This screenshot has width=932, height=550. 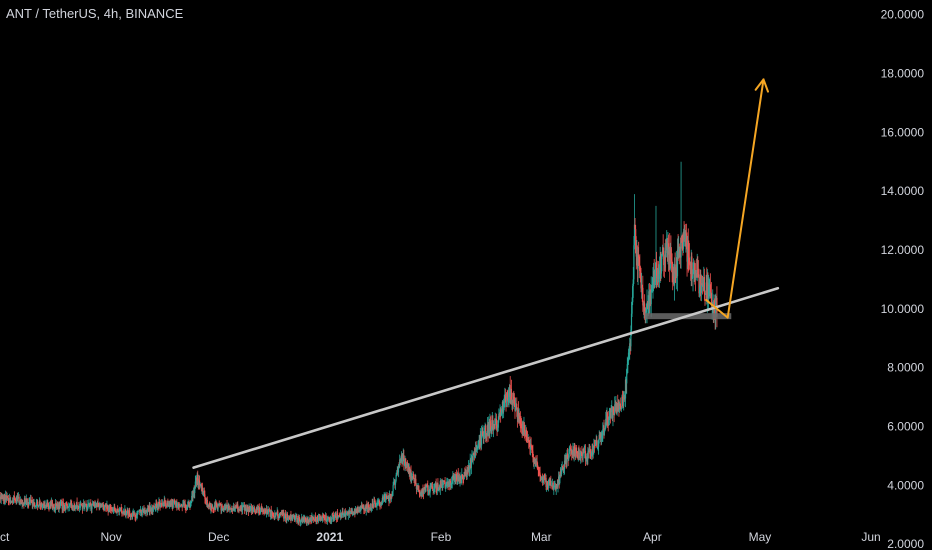 I want to click on projection-arrow, so click(x=735, y=198).